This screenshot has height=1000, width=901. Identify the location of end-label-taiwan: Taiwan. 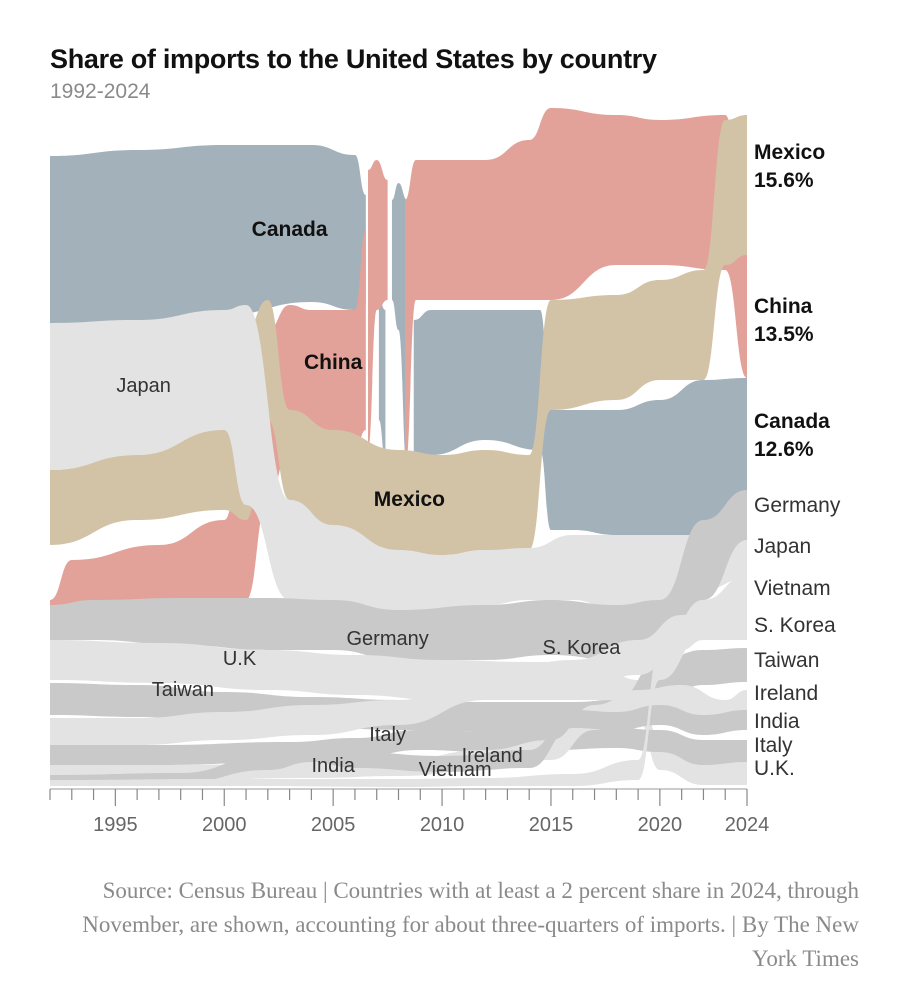
(786, 660).